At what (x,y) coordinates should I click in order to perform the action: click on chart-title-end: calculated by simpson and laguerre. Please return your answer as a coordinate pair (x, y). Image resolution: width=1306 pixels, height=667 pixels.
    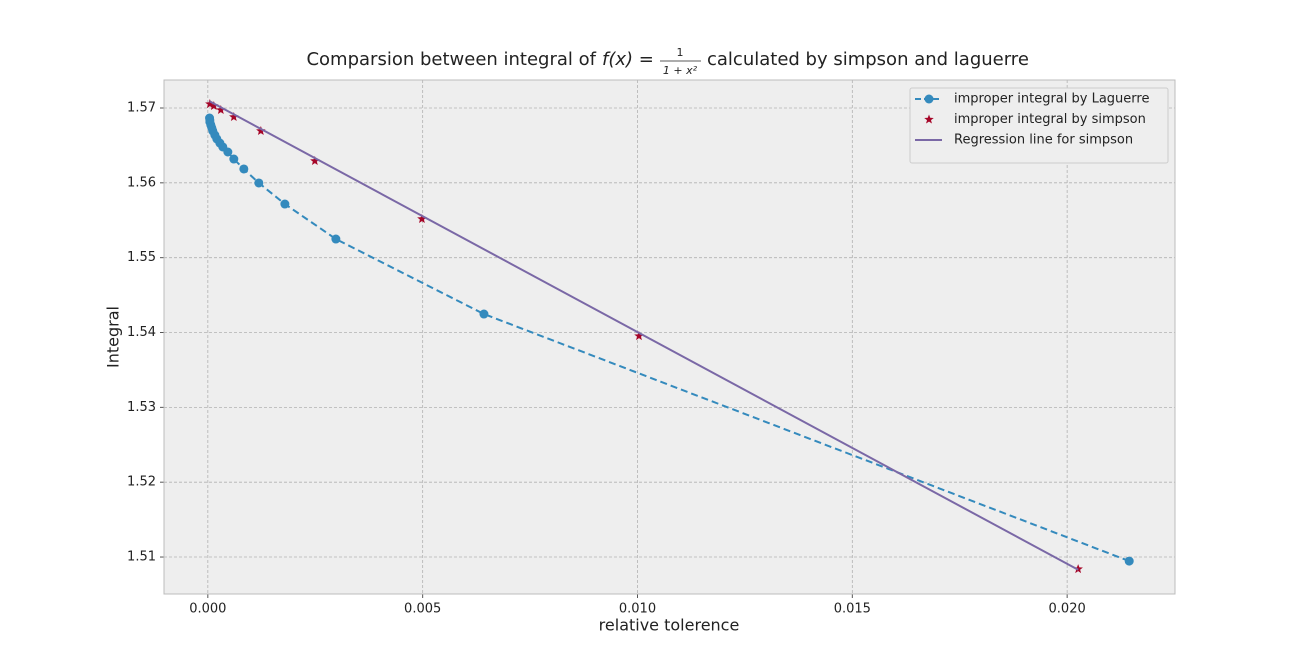
    Looking at the image, I should click on (868, 59).